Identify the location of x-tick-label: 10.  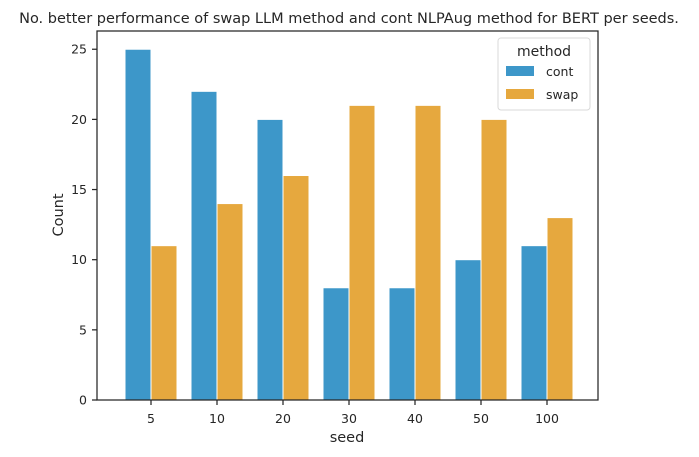
(217, 418).